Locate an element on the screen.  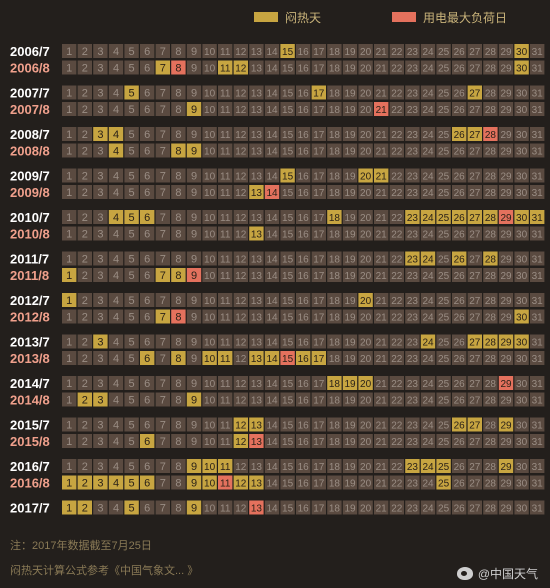
day-number: 26 is located at coordinates (460, 135).